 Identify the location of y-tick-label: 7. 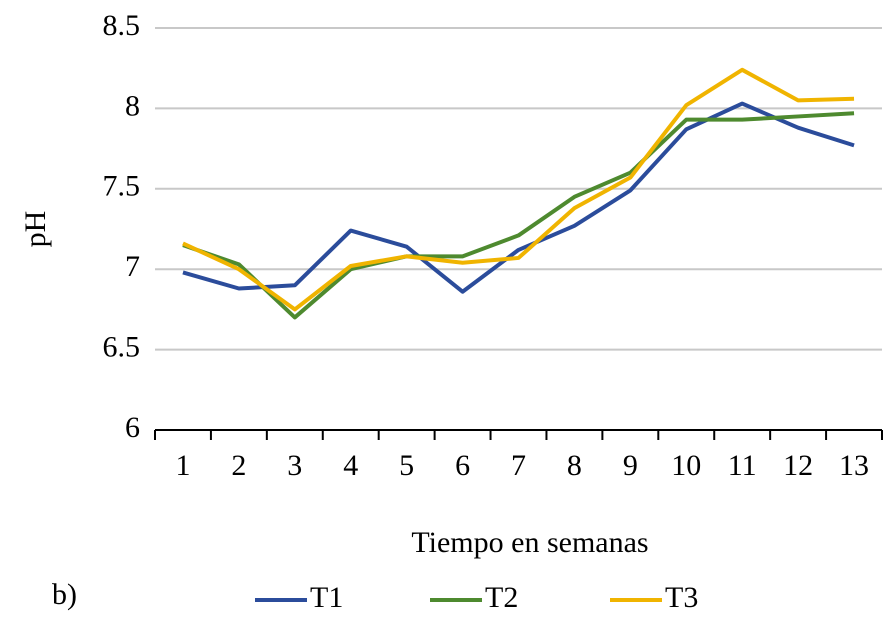
(132, 266).